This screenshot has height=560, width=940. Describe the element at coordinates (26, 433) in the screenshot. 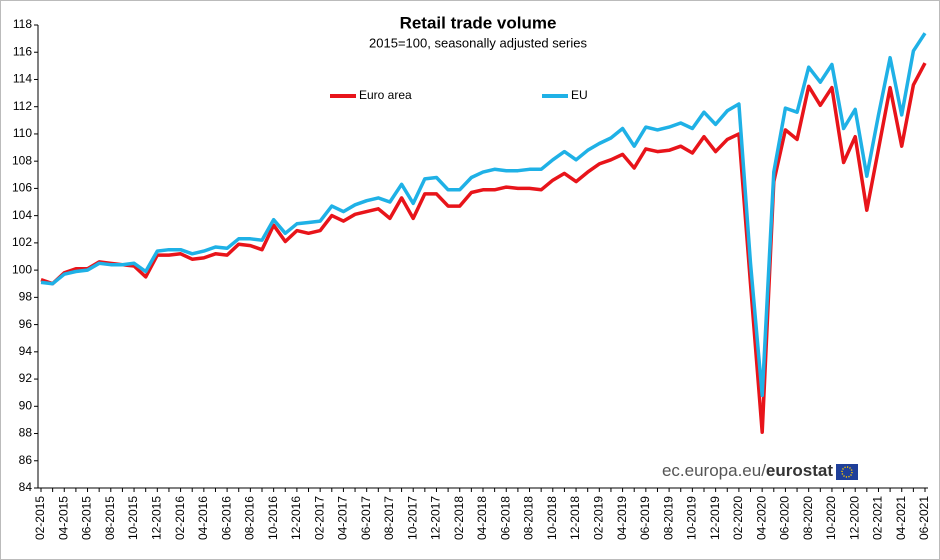

I see `y-tick-label: 88` at that location.